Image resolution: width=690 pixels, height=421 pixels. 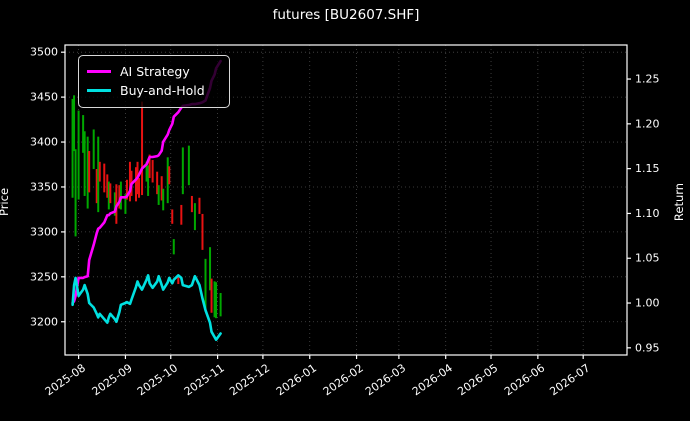 I want to click on x-tick-label: 2025-09, so click(x=112, y=379).